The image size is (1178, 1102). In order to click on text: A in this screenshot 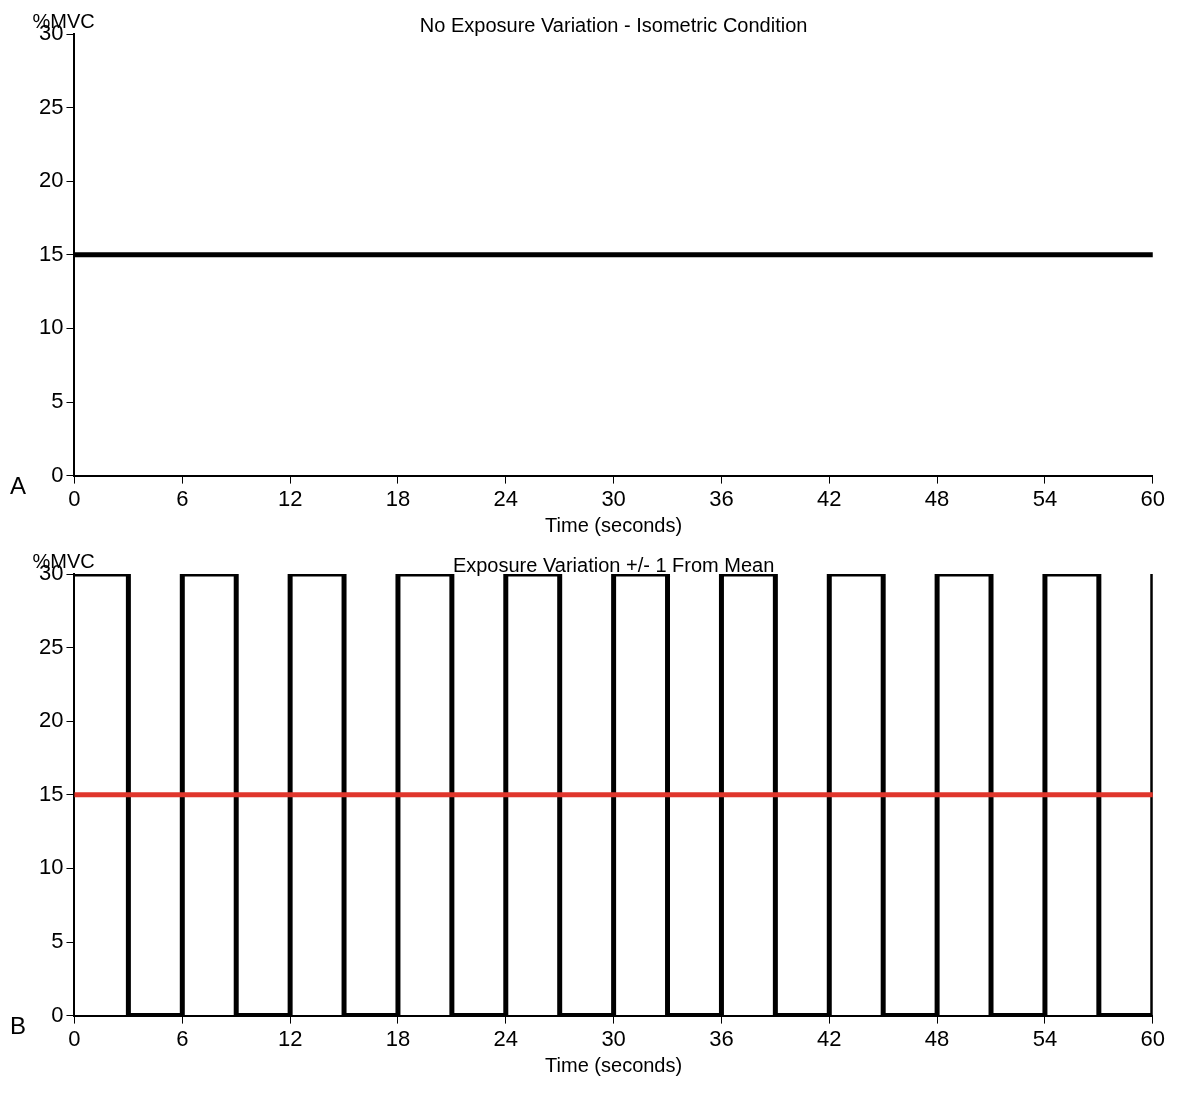, I will do `click(18, 486)`.